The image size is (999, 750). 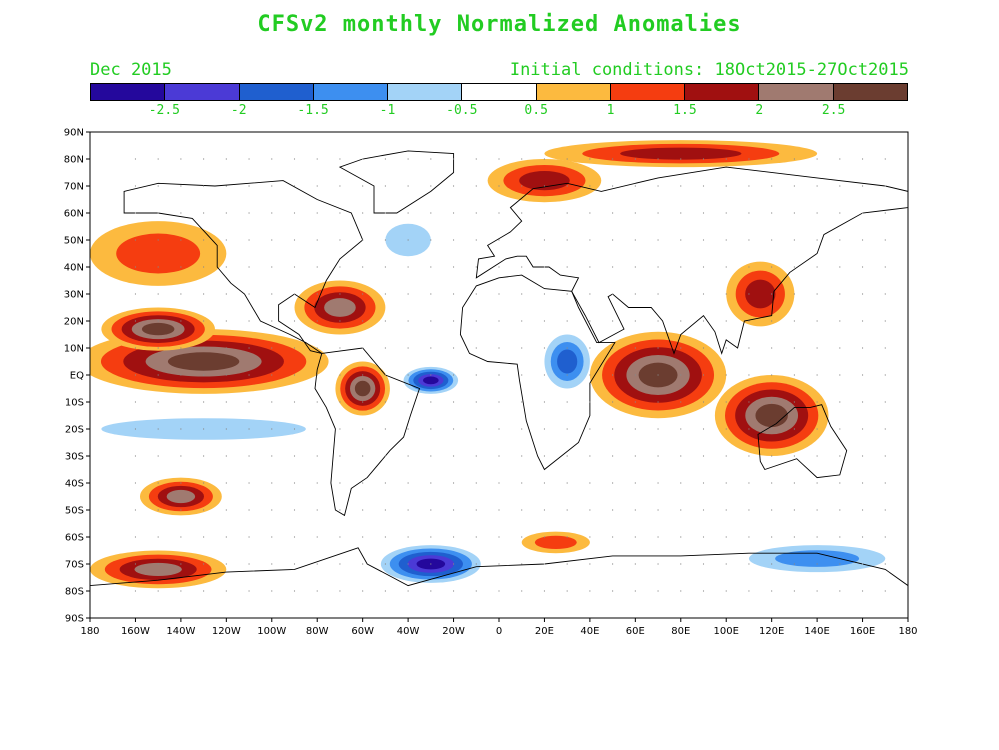 I want to click on lon-label: 0, so click(x=499, y=631).